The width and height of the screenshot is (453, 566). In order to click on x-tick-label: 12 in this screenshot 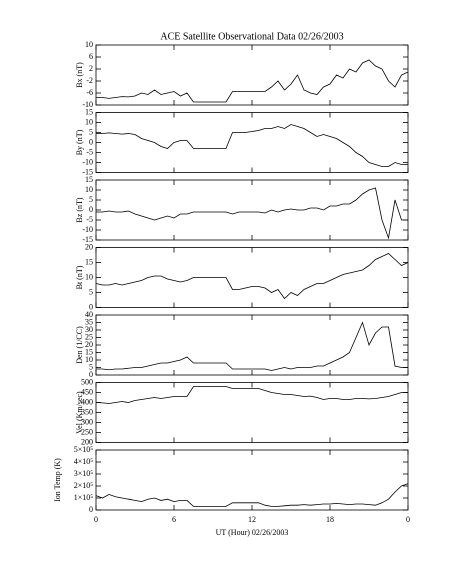, I will do `click(252, 519)`.